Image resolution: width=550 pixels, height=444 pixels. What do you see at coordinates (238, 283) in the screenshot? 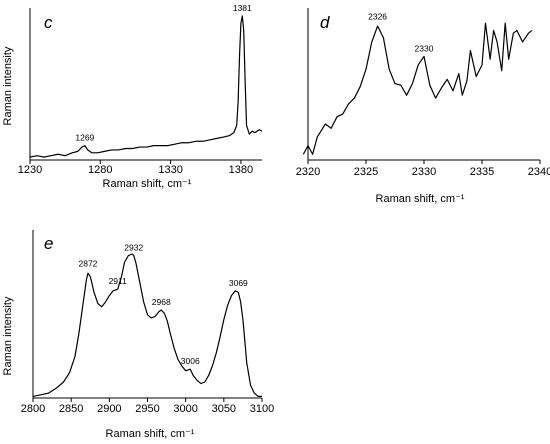
I see `panel-e-peak-label: 3069` at bounding box center [238, 283].